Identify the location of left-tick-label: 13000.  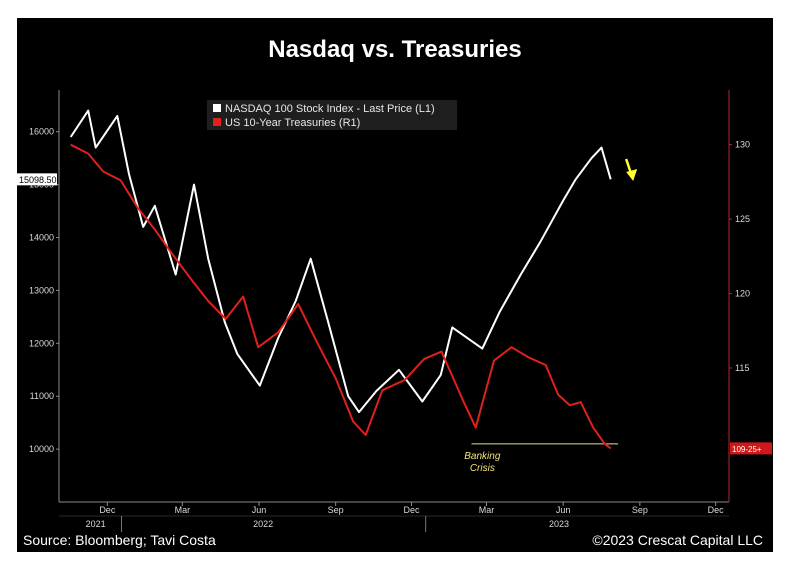
(41, 290).